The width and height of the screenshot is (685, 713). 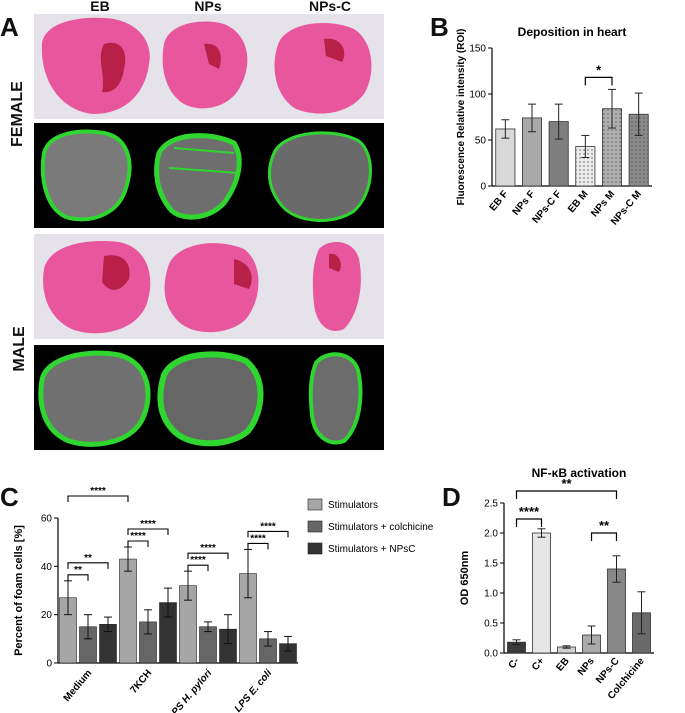 What do you see at coordinates (206, 65) in the screenshot?
I see `he-female-tissue-svg` at bounding box center [206, 65].